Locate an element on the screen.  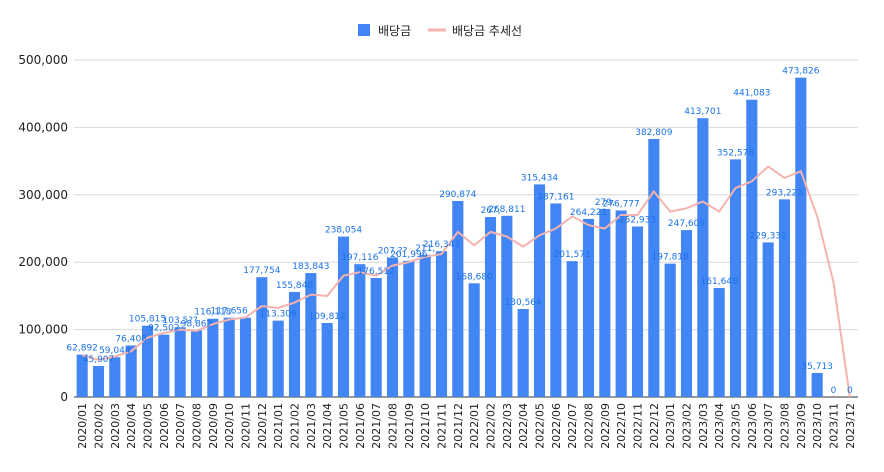
bar-value-label: 252,933 is located at coordinates (637, 221).